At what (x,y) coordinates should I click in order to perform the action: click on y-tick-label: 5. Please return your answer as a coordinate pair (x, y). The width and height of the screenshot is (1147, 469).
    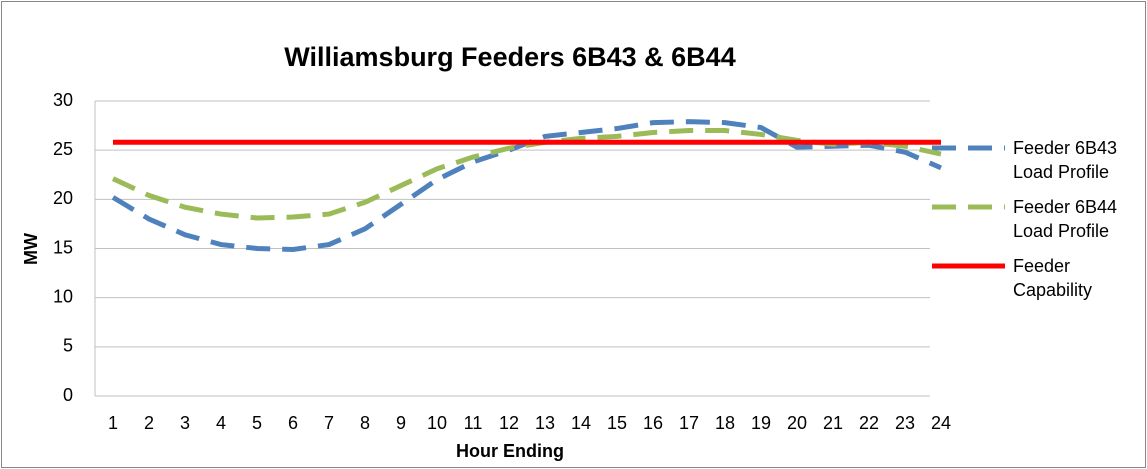
    Looking at the image, I should click on (68, 346).